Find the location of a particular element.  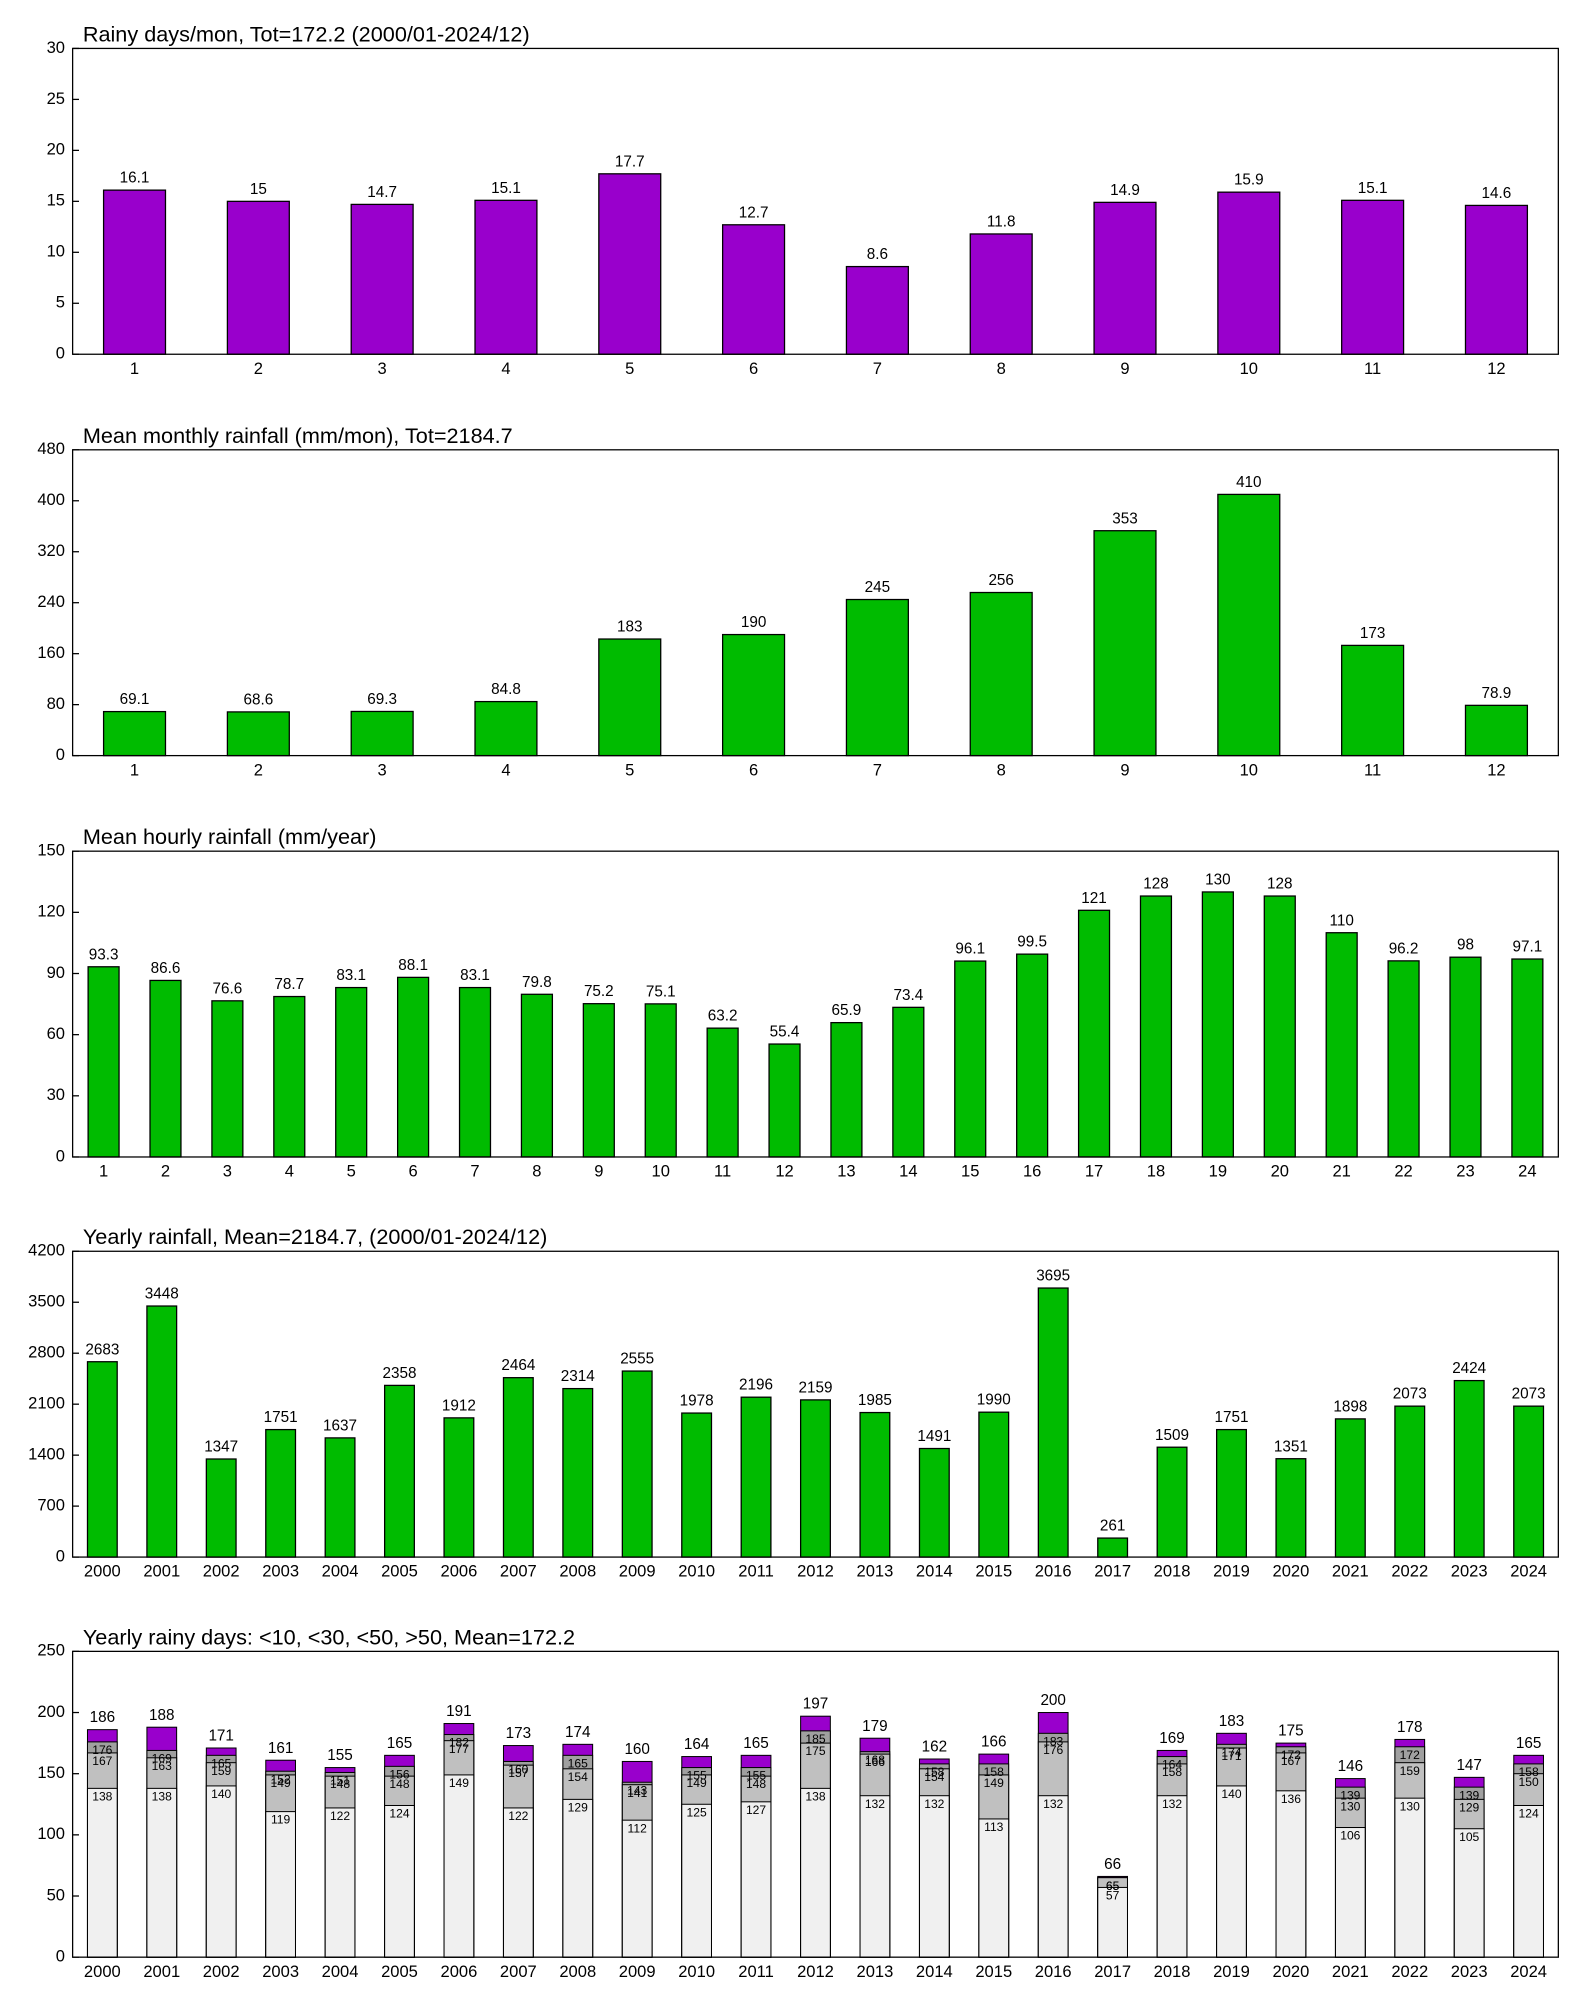

x-tick-label: 21 is located at coordinates (1341, 1171).